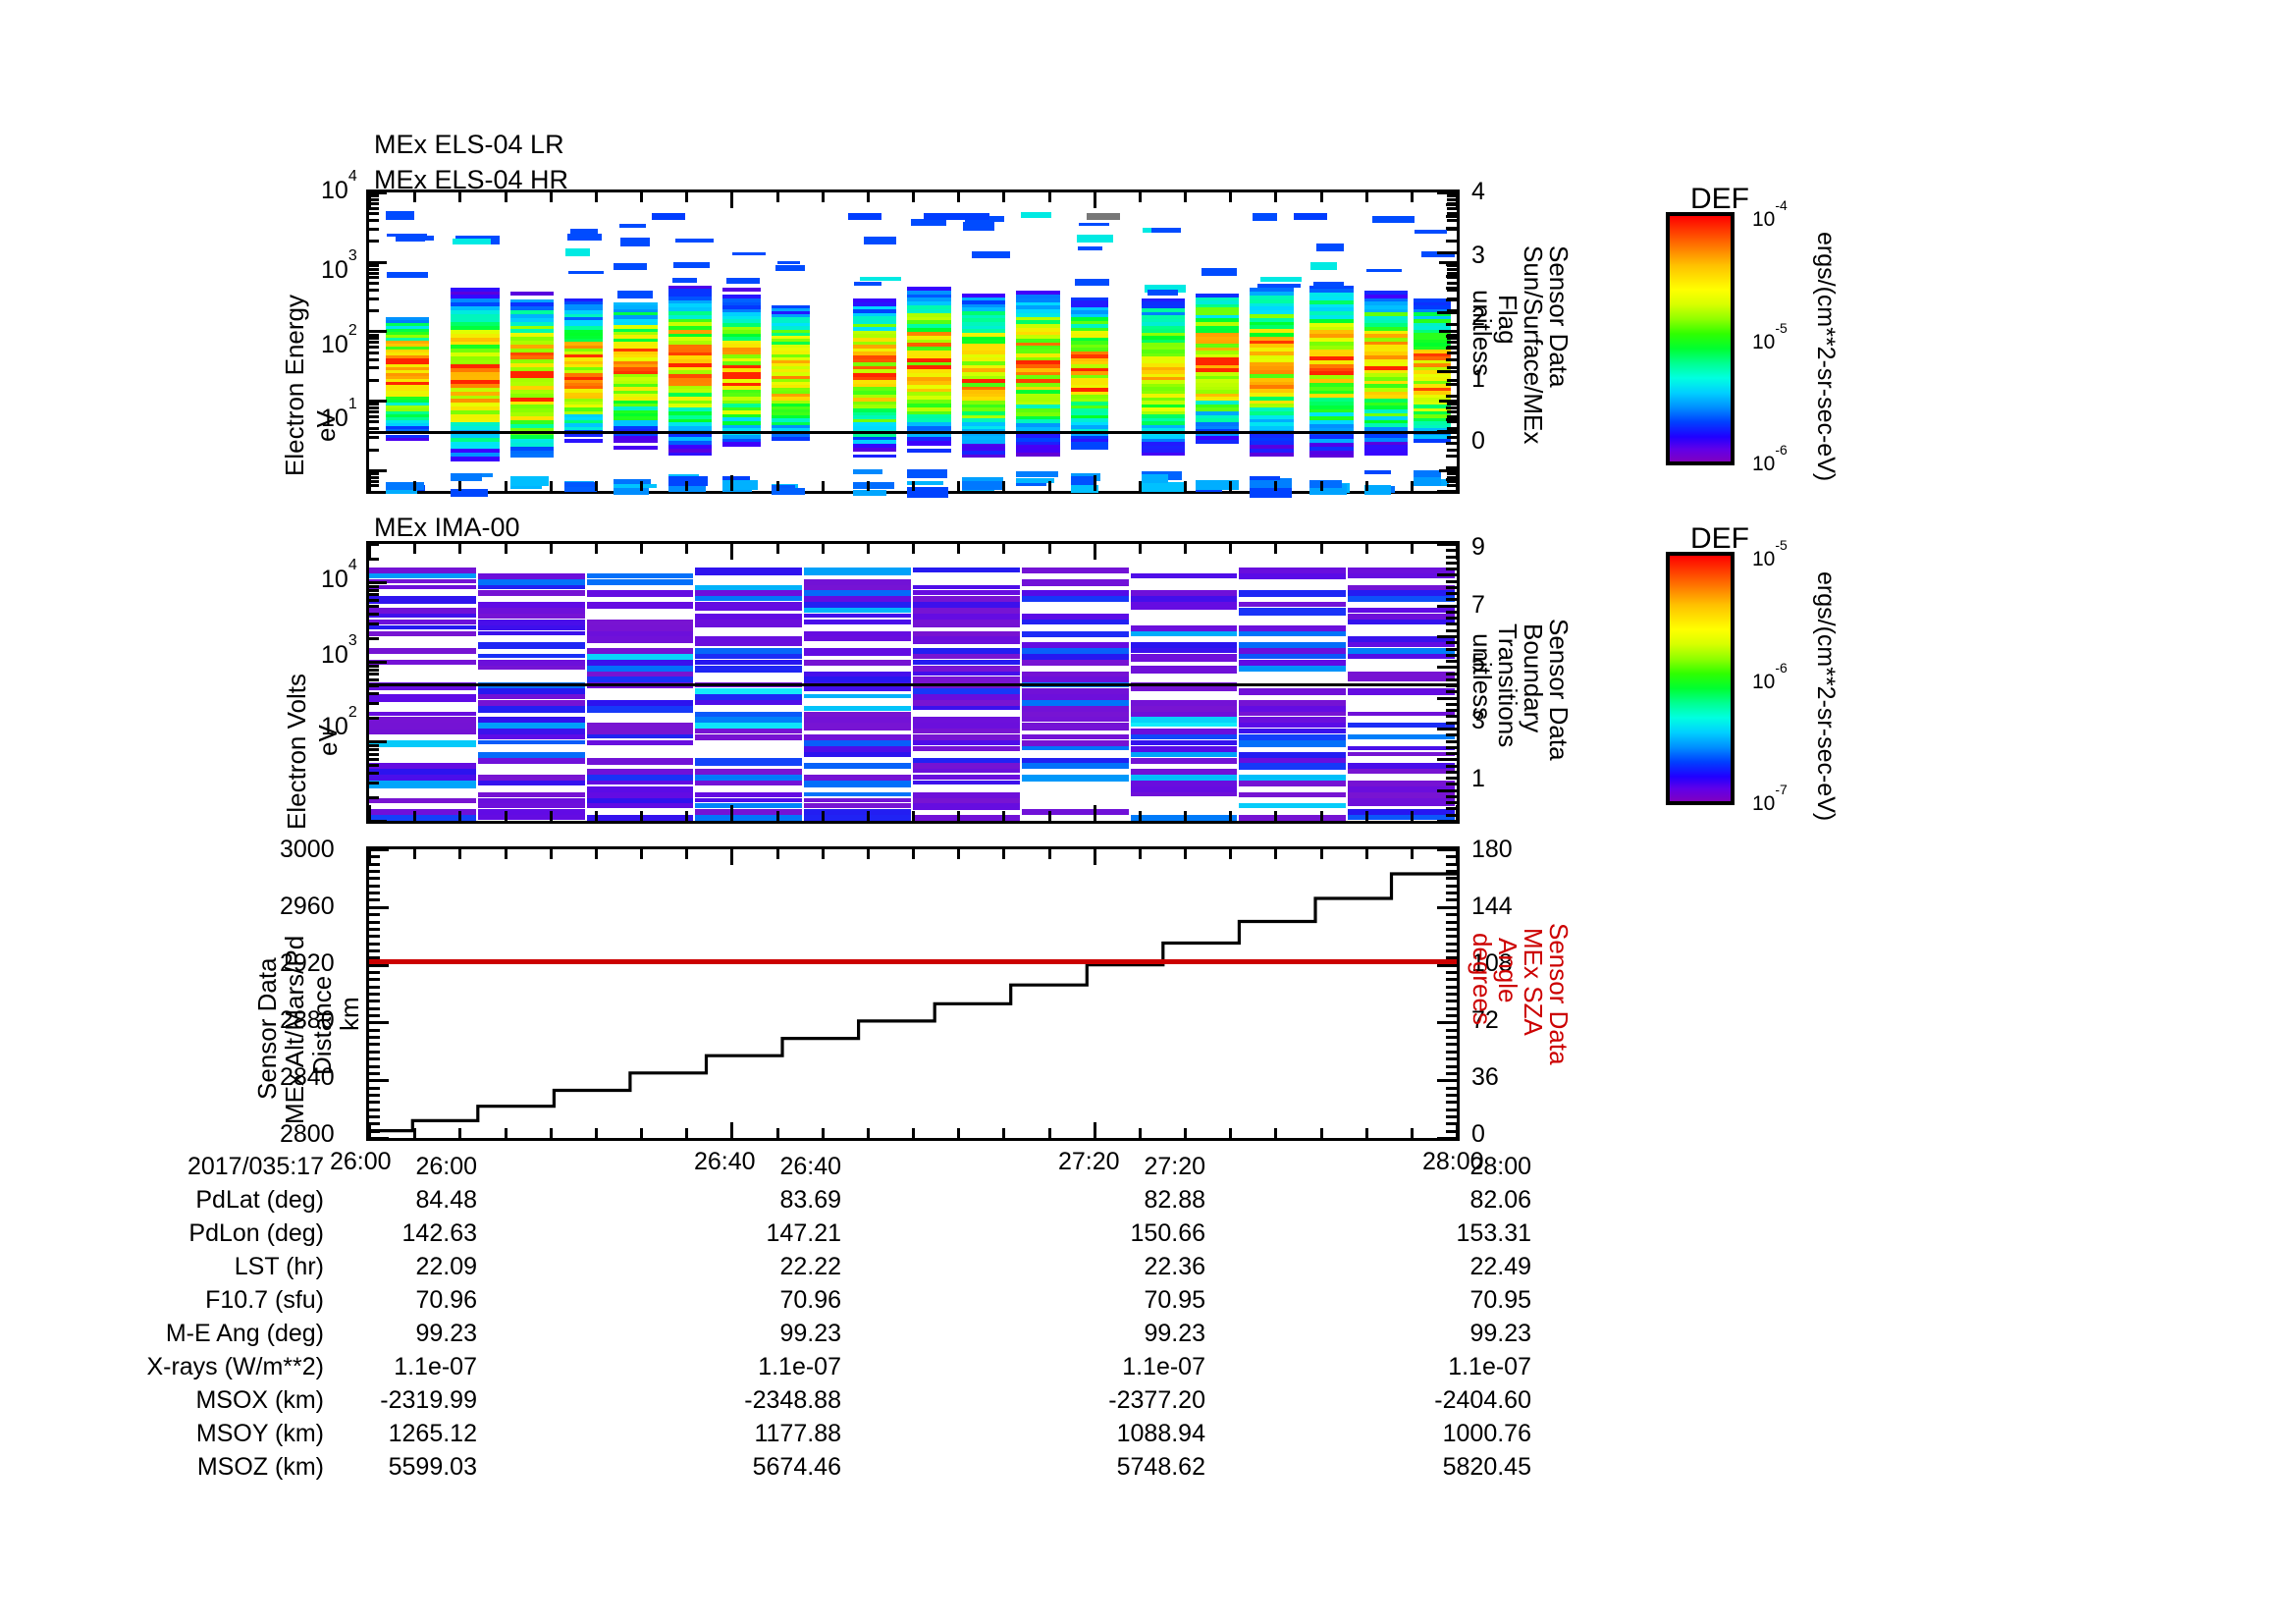  I want to click on panel-ima-plot-area, so click(913, 682).